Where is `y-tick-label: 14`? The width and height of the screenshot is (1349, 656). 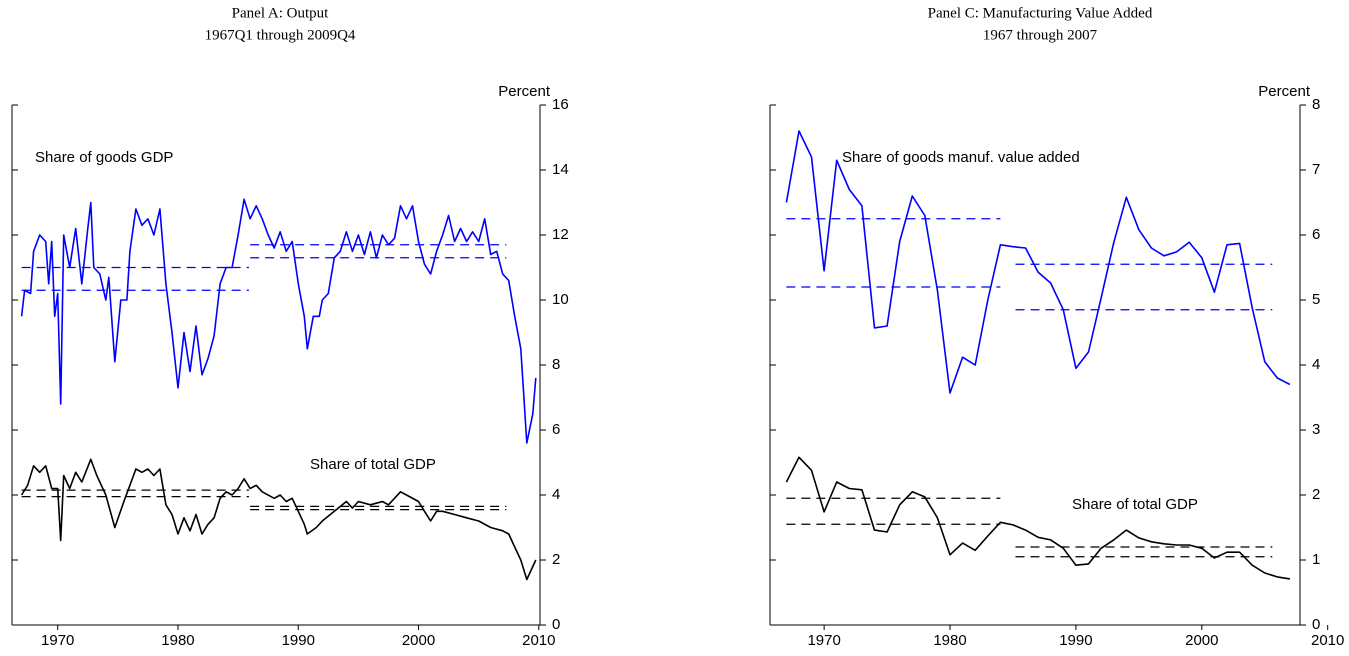
y-tick-label: 14 is located at coordinates (560, 169).